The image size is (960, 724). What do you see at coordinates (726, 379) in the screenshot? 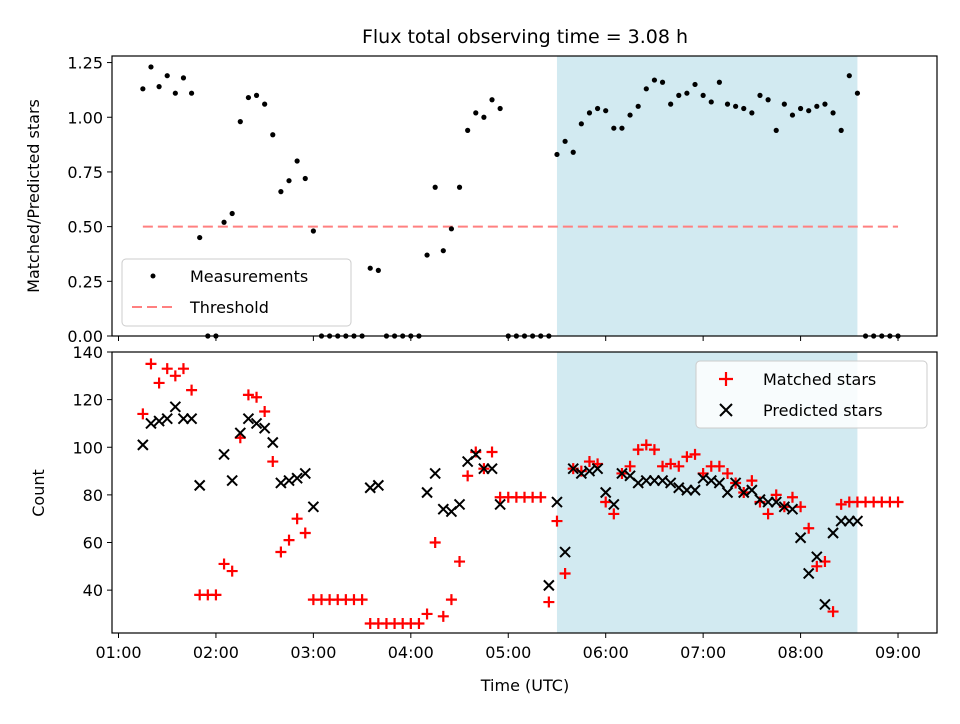
I see `legend-matched-marker` at bounding box center [726, 379].